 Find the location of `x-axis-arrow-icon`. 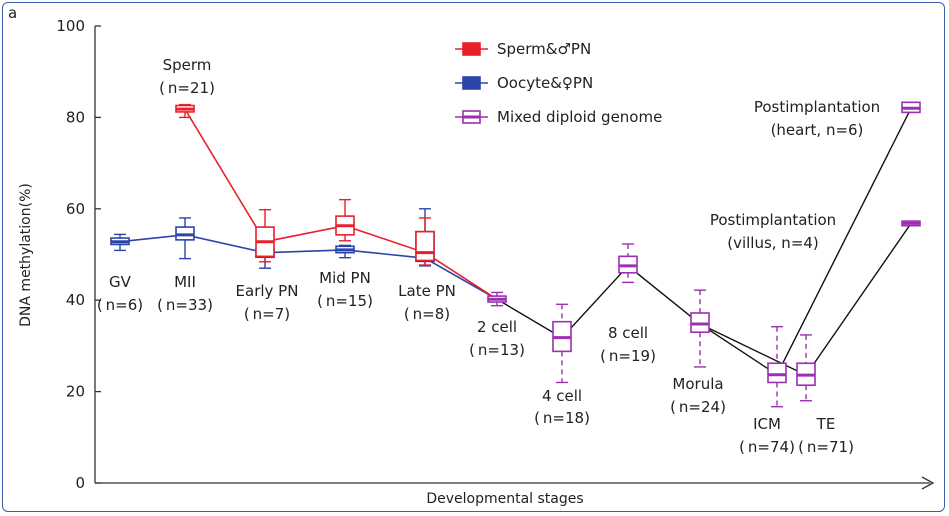

x-axis-arrow-icon is located at coordinates (928, 483).